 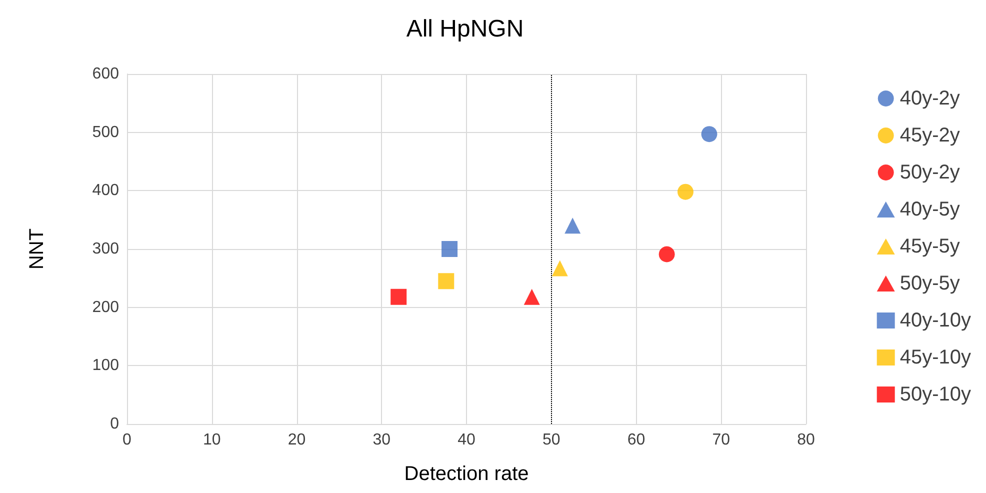 What do you see at coordinates (551, 440) in the screenshot?
I see `x-tick-label: 50` at bounding box center [551, 440].